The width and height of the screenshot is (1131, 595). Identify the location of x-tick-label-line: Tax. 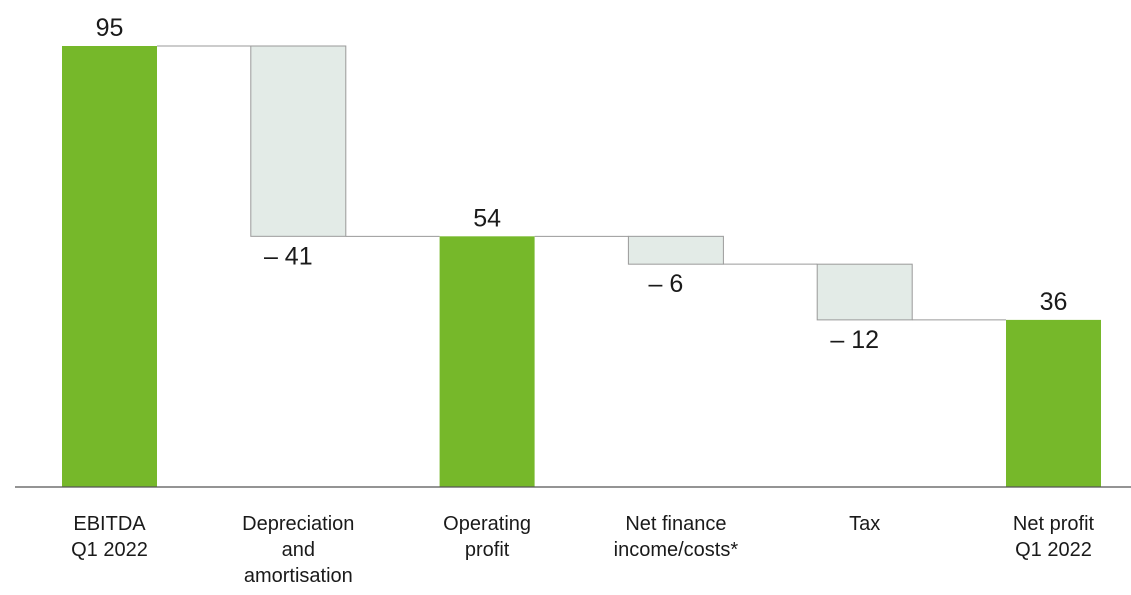
(864, 524).